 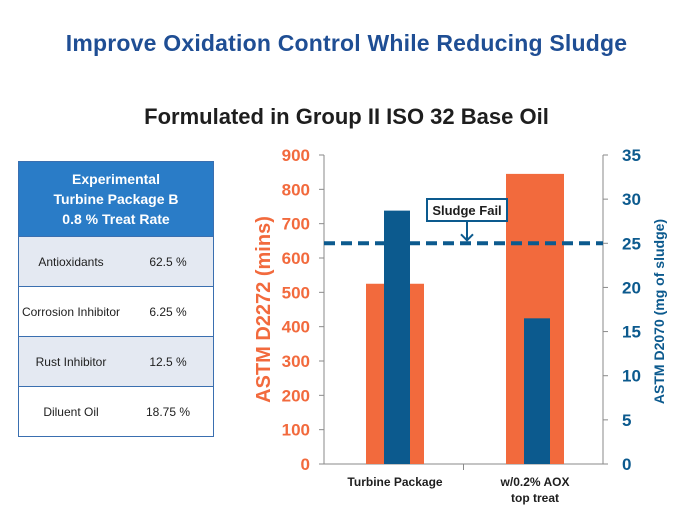 What do you see at coordinates (467, 237) in the screenshot?
I see `sludge-fail-arrow-head` at bounding box center [467, 237].